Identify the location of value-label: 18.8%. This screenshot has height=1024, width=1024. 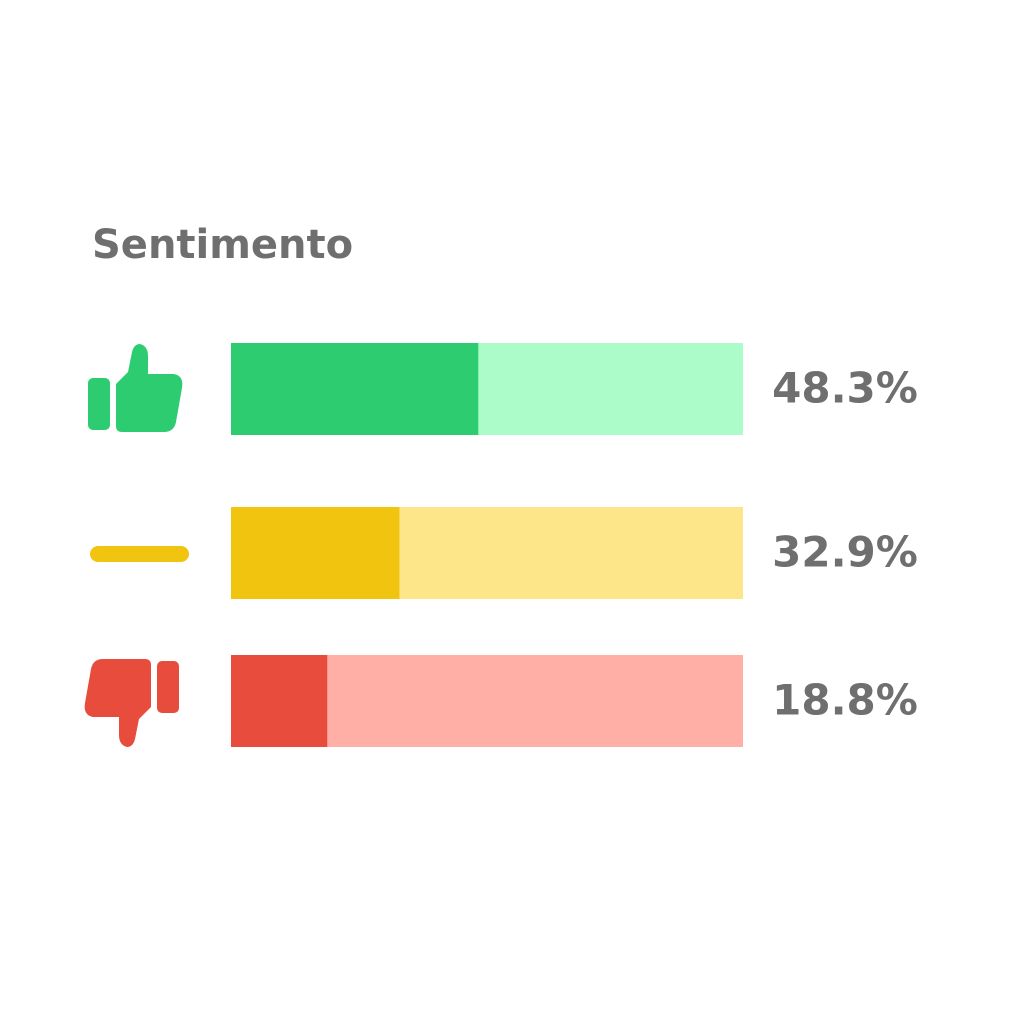
(845, 700).